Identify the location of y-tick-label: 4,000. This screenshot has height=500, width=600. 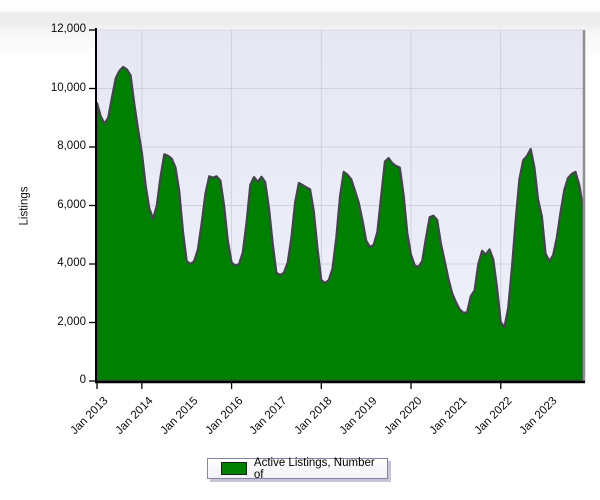
(71, 263).